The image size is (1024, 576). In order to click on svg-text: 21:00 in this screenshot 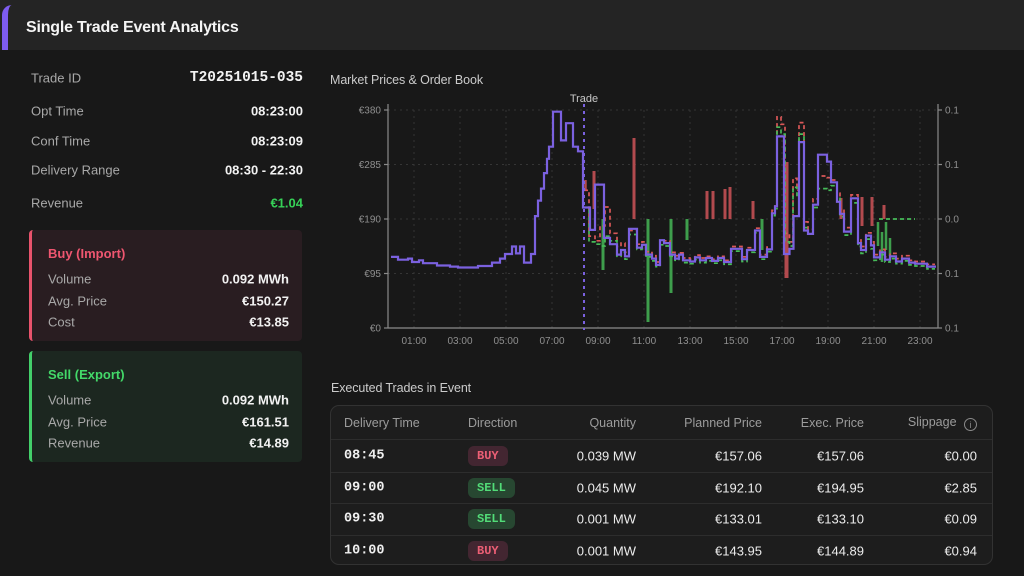, I will do `click(873, 341)`.